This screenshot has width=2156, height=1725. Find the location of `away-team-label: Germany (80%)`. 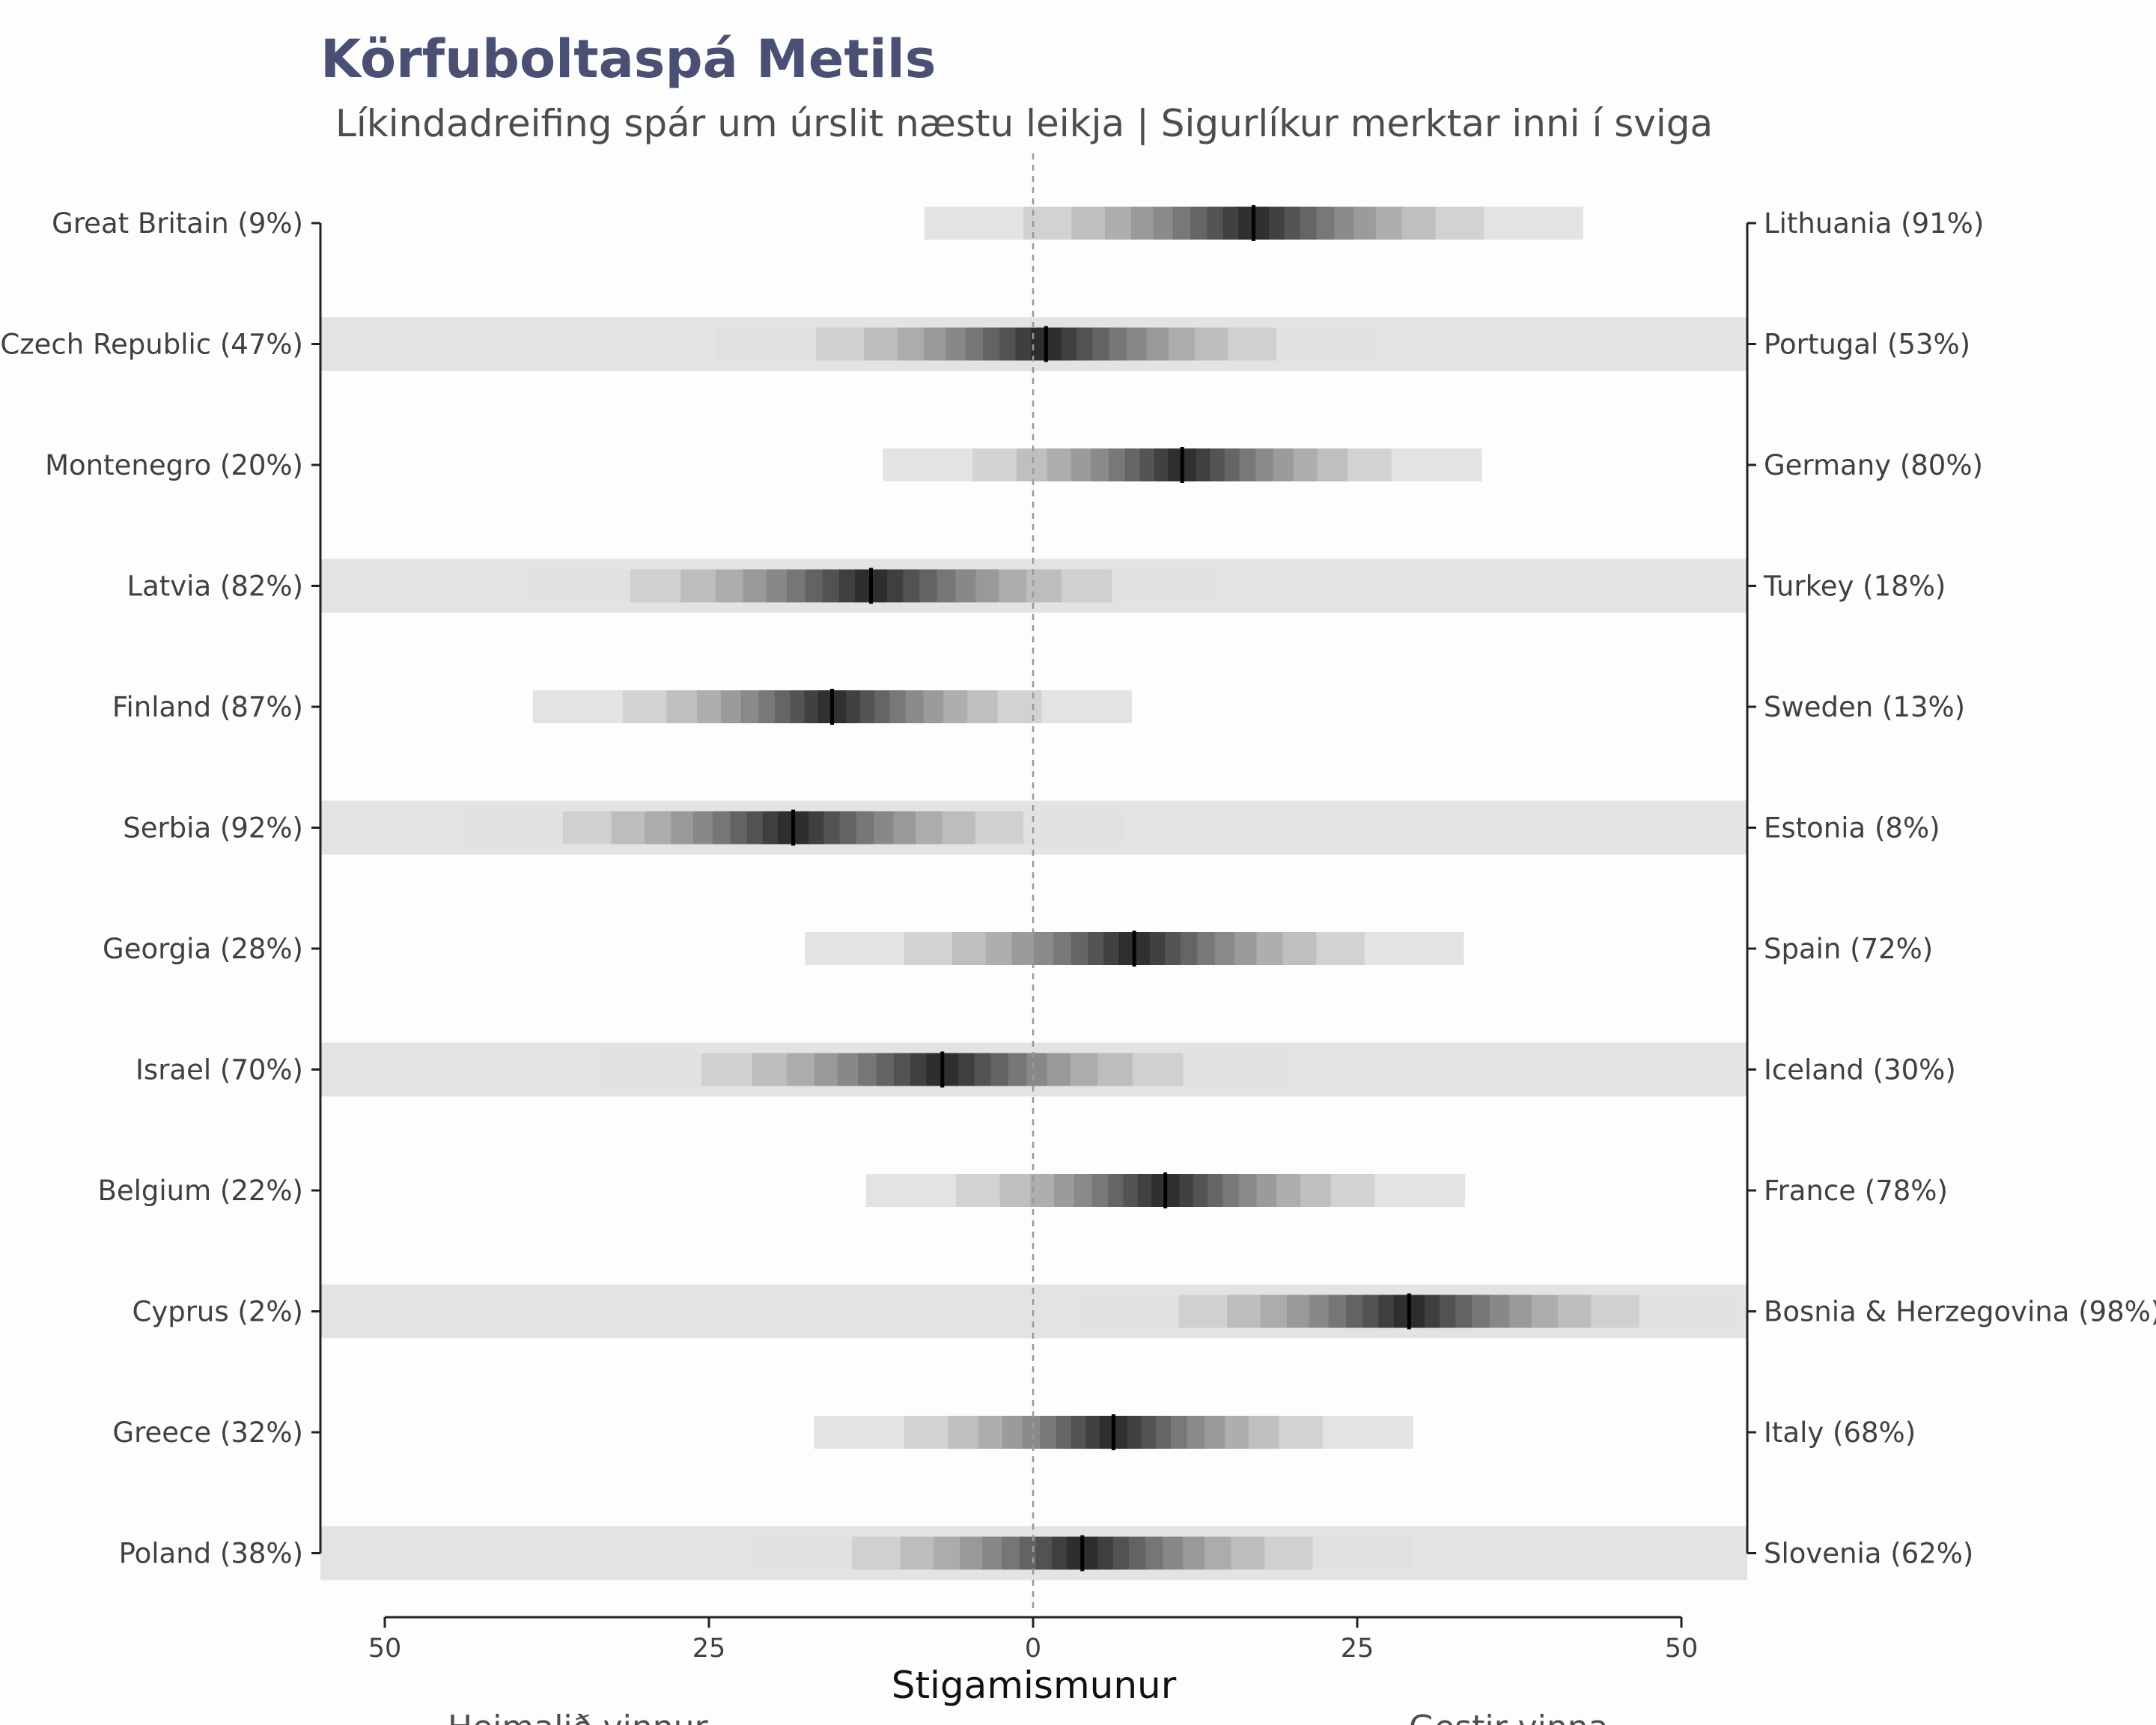

away-team-label: Germany (80%) is located at coordinates (1873, 465).